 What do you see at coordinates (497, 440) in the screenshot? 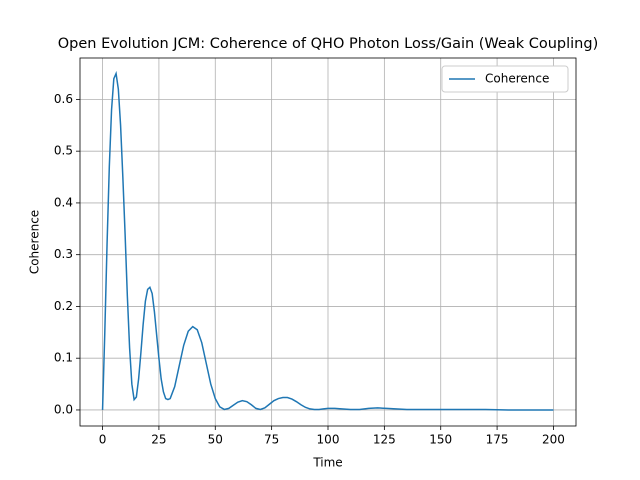
I see `x-tick-label: 175` at bounding box center [497, 440].